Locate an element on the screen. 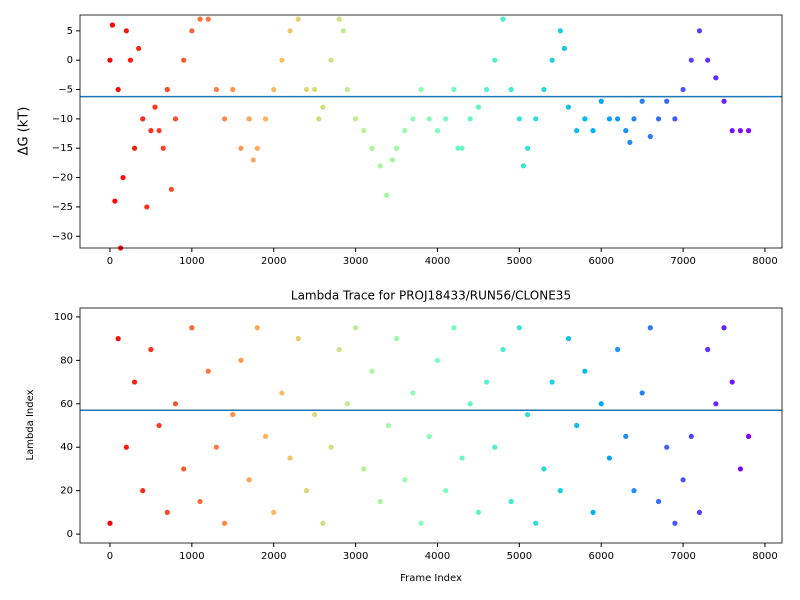  x-tick-label: 5000 is located at coordinates (519, 261).